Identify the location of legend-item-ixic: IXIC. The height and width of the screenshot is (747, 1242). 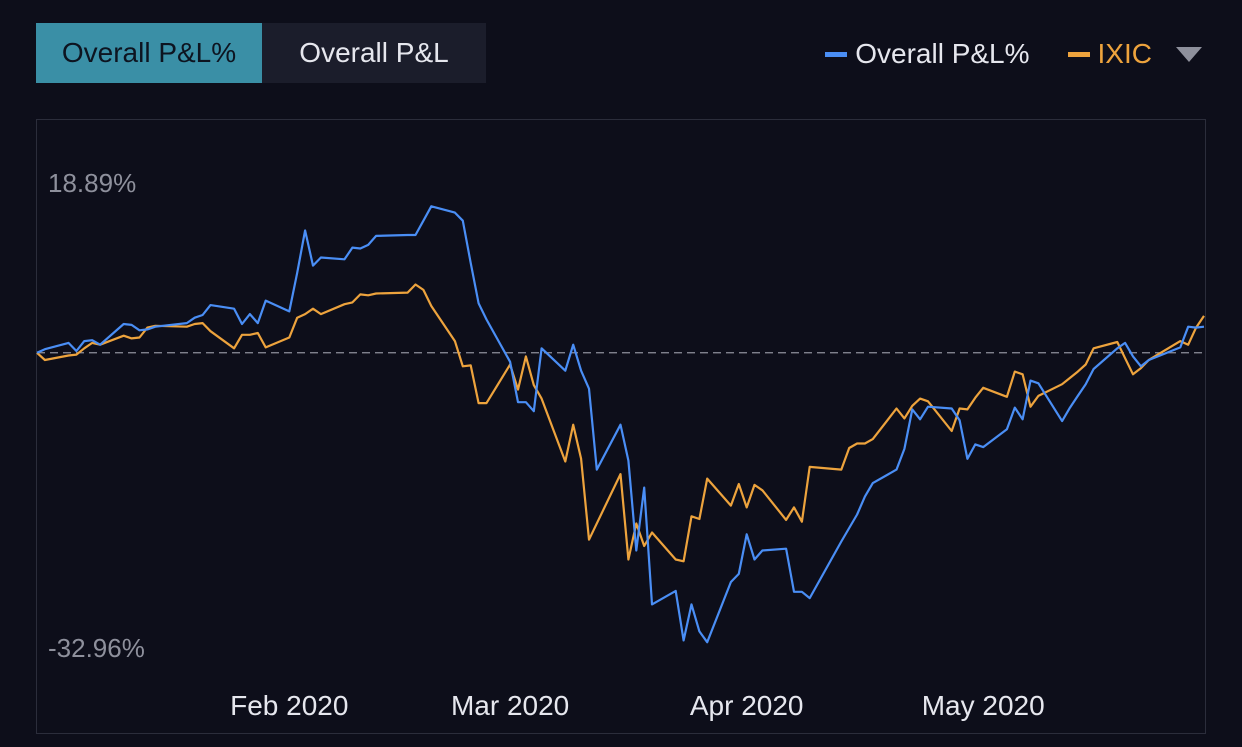
(1109, 54).